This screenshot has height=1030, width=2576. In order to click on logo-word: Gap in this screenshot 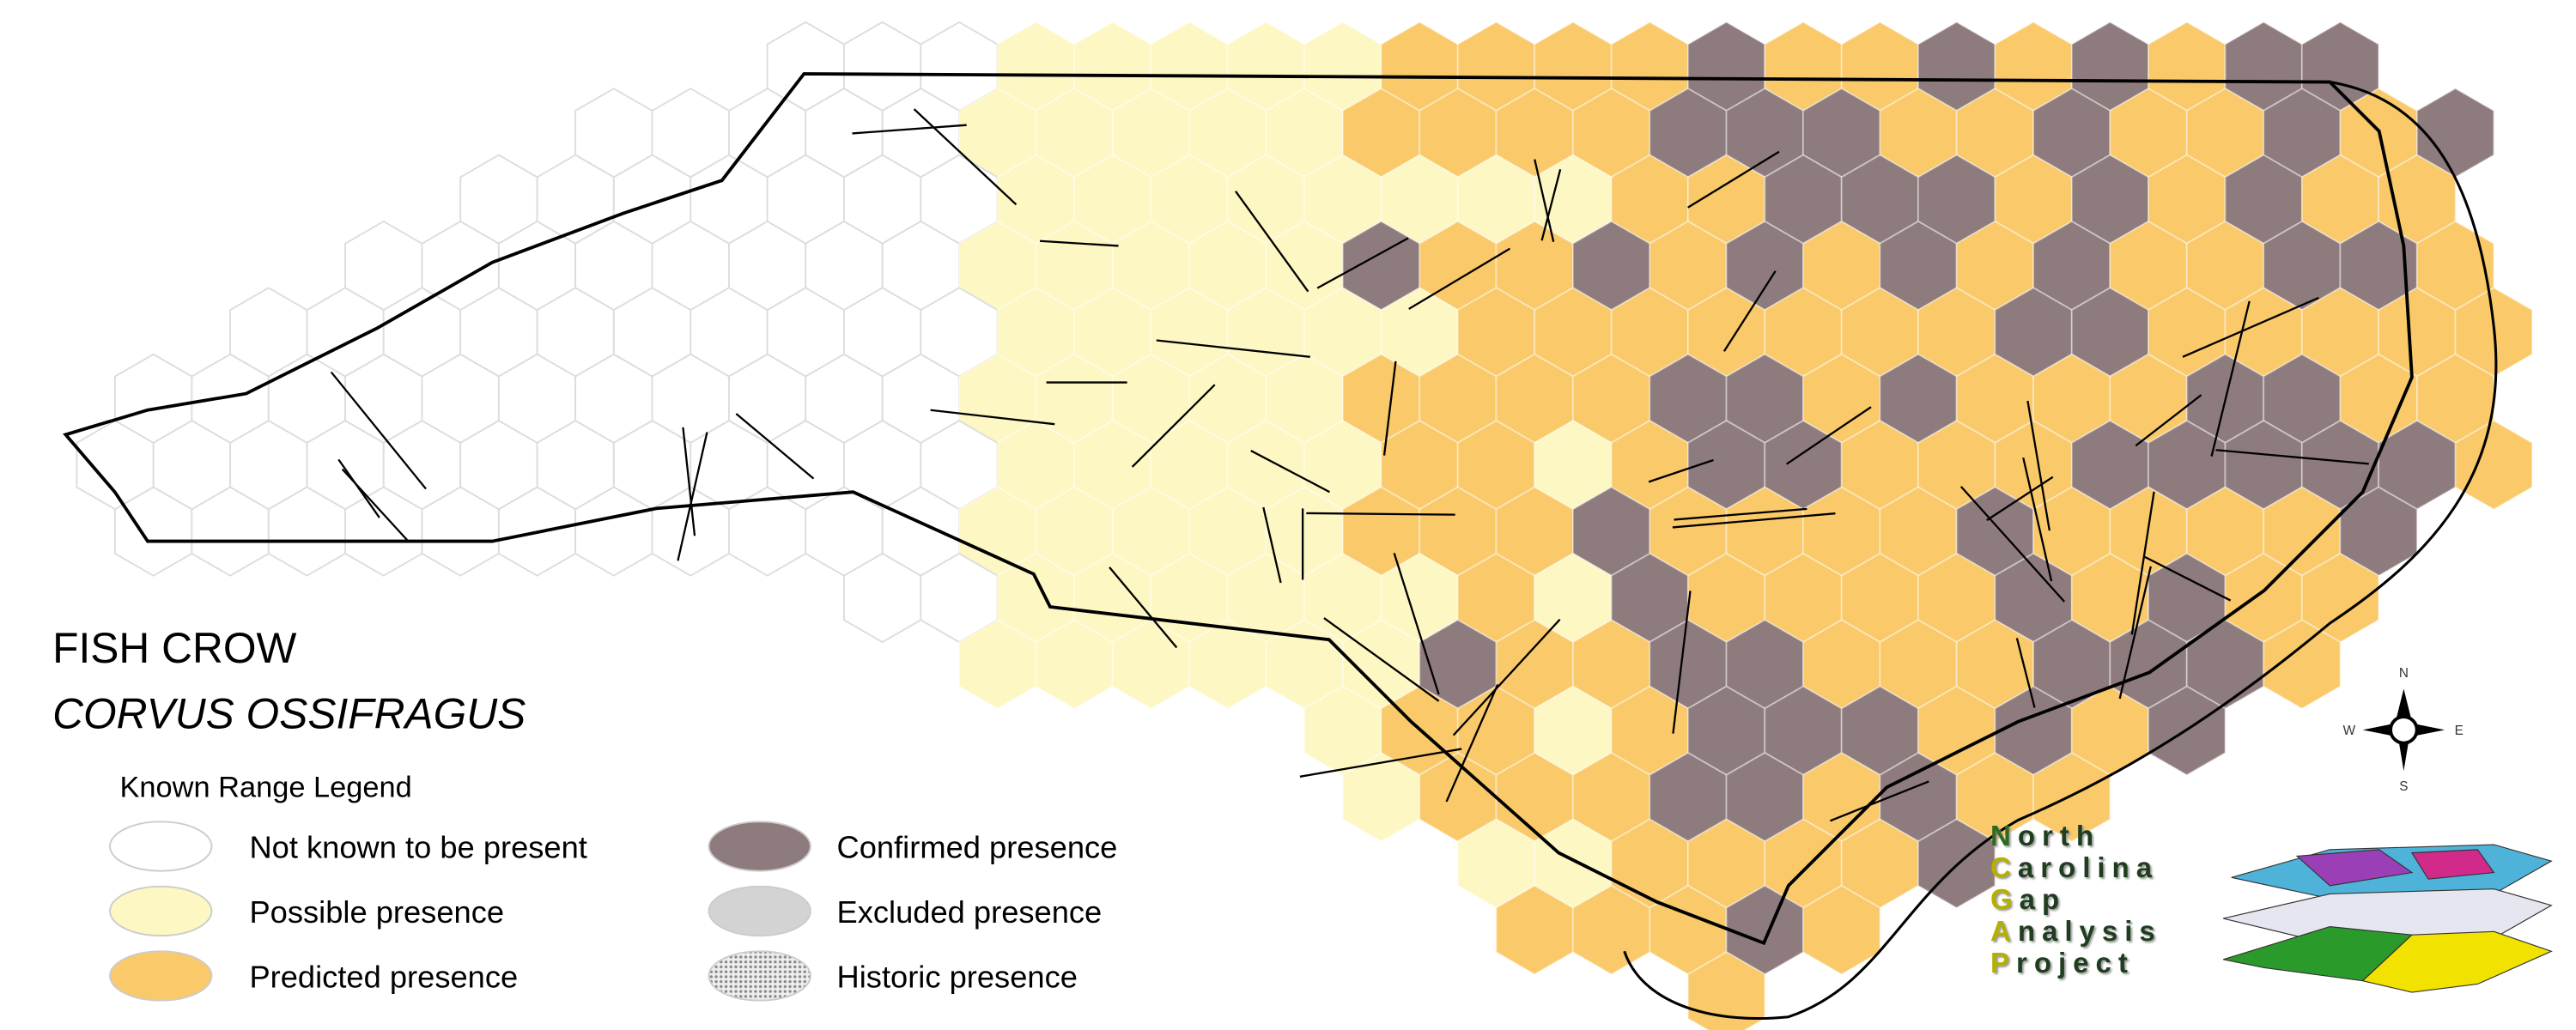, I will do `click(2028, 899)`.